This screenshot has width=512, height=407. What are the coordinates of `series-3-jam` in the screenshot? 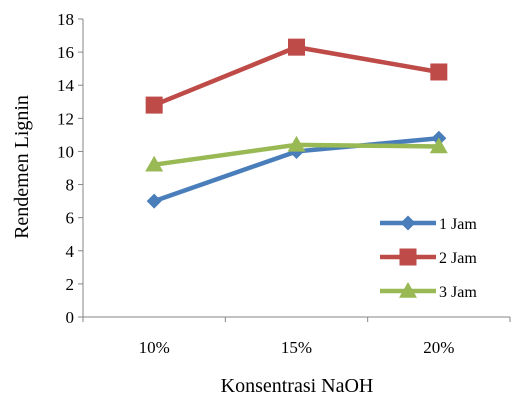 It's located at (296, 153).